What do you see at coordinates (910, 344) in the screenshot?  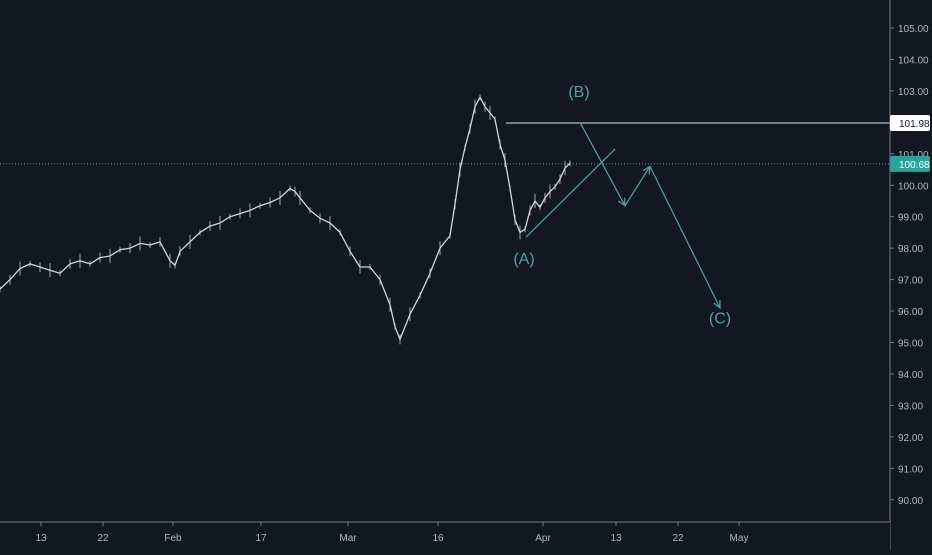 I see `price-axis-label: 95.00` at bounding box center [910, 344].